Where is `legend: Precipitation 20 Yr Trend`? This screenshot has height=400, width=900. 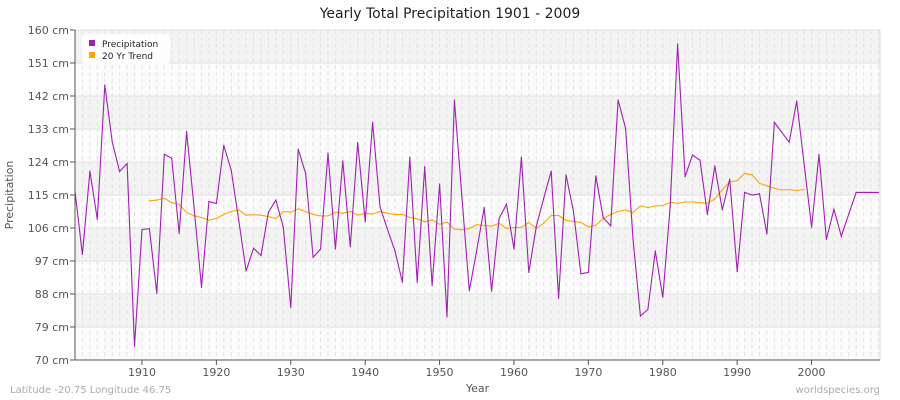
legend: Precipitation 20 Yr Trend is located at coordinates (126, 49).